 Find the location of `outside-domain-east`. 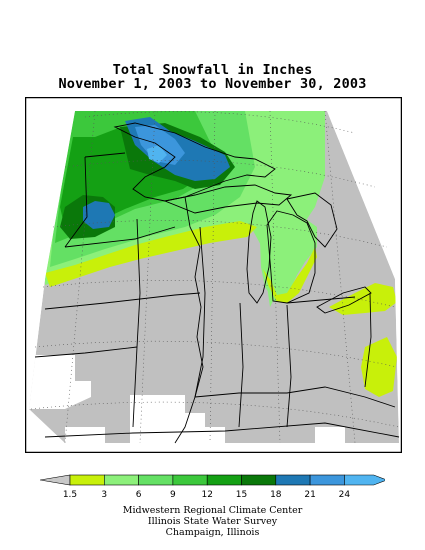

outside-domain-east is located at coordinates (364, 277).